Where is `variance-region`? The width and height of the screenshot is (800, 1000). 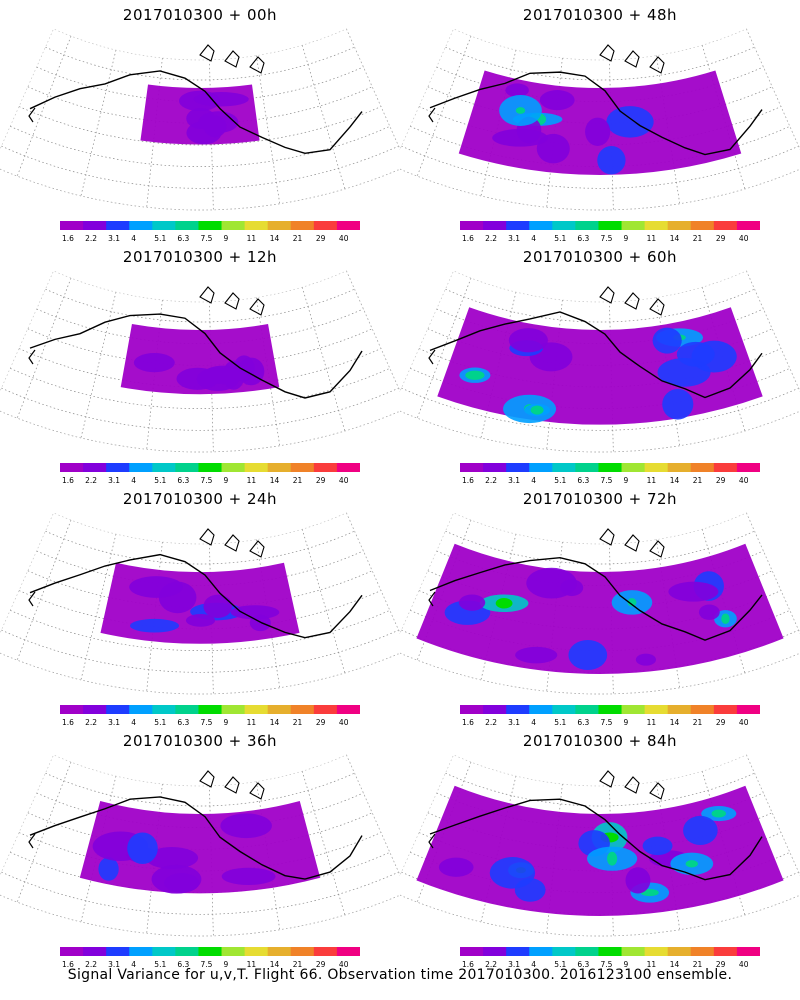 variance-region is located at coordinates (600, 608).